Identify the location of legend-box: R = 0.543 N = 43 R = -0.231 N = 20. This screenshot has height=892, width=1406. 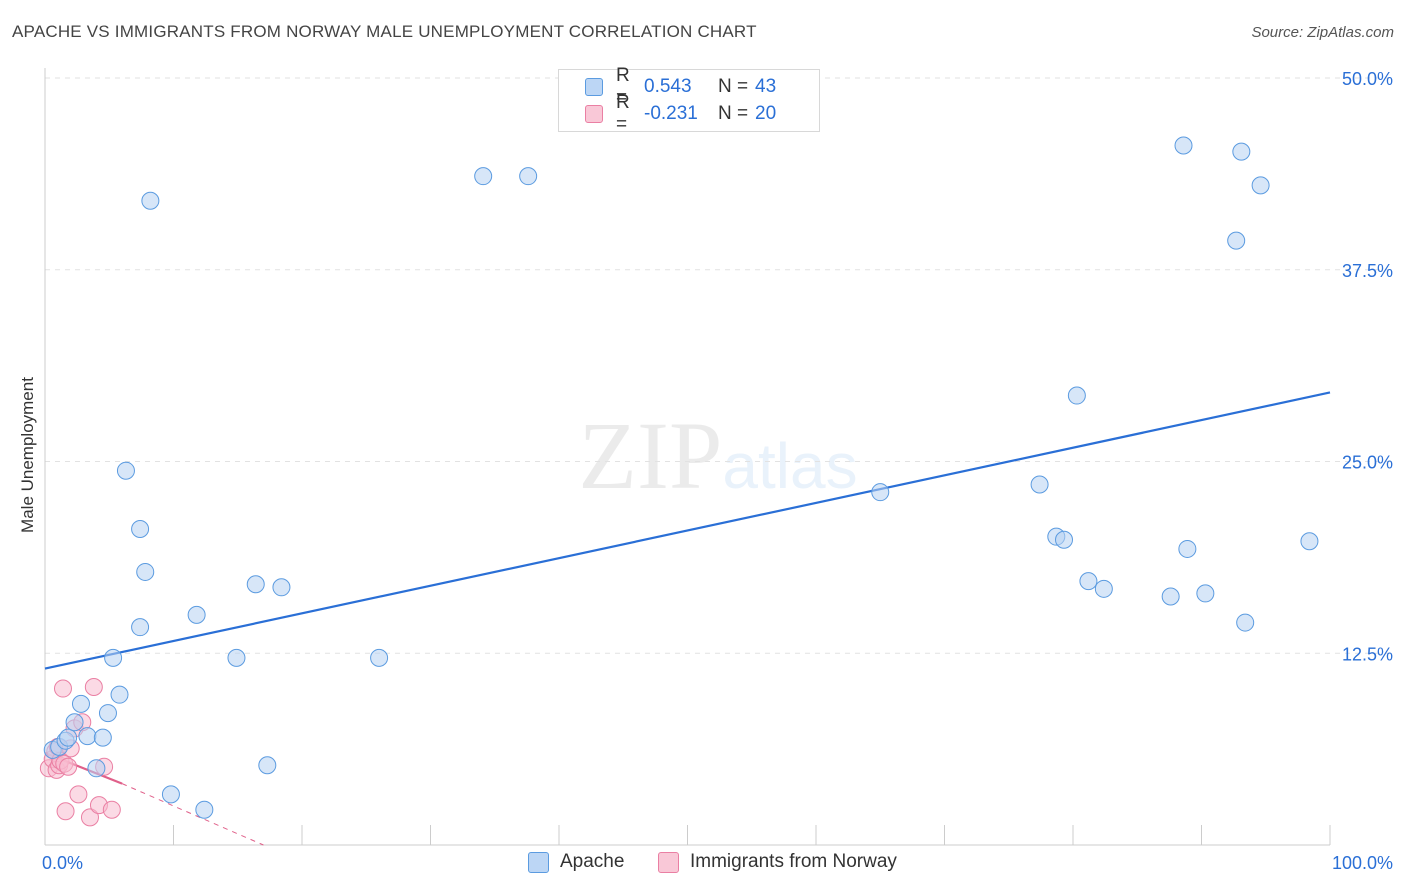
(689, 100).